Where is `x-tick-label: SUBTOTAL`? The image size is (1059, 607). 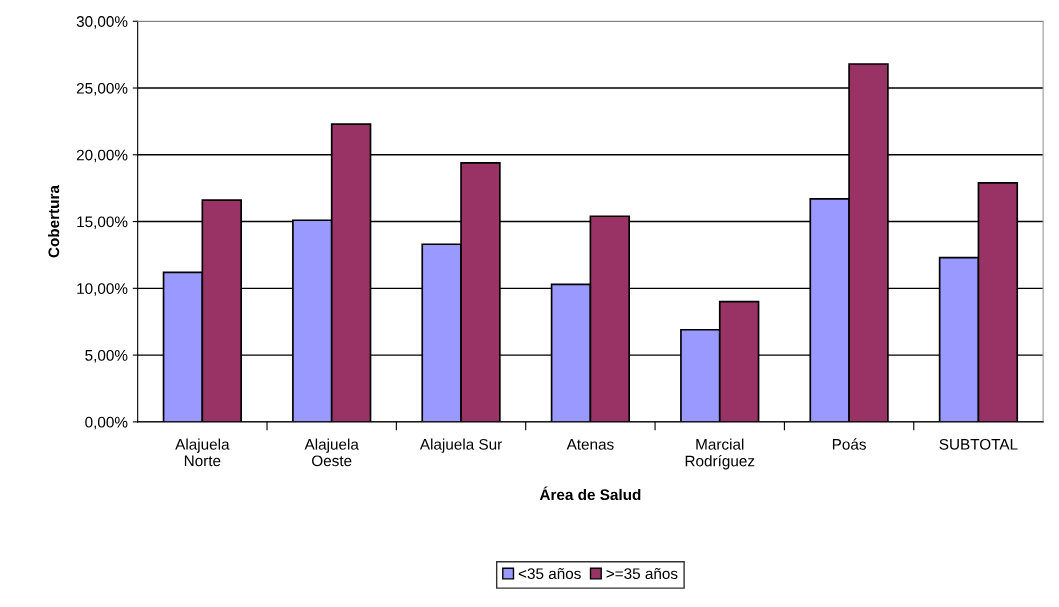
x-tick-label: SUBTOTAL is located at coordinates (978, 444).